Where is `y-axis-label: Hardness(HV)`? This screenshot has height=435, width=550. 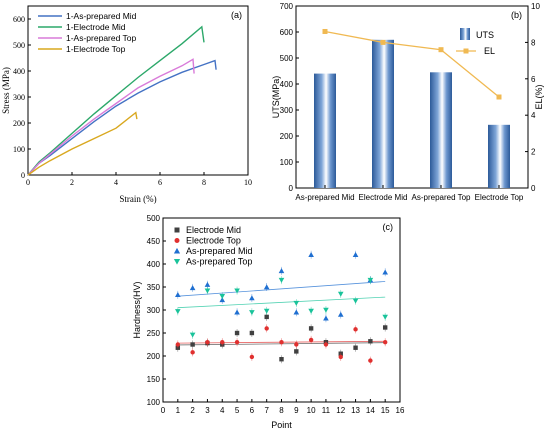
y-axis-label: Hardness(HV) is located at coordinates (137, 309).